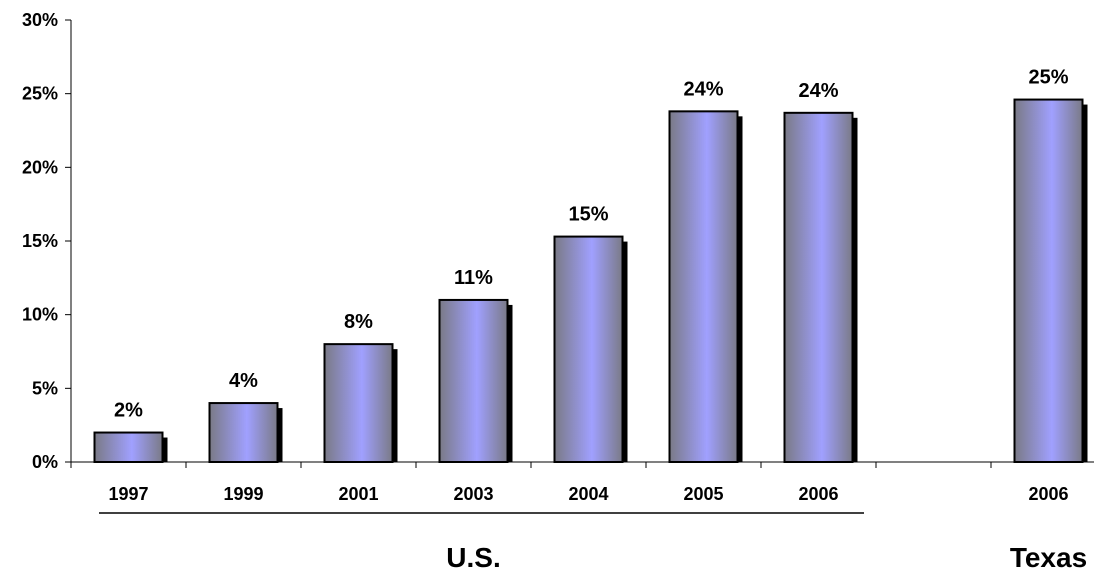 This screenshot has width=1094, height=575. Describe the element at coordinates (1048, 78) in the screenshot. I see `data-label: 25%` at that location.